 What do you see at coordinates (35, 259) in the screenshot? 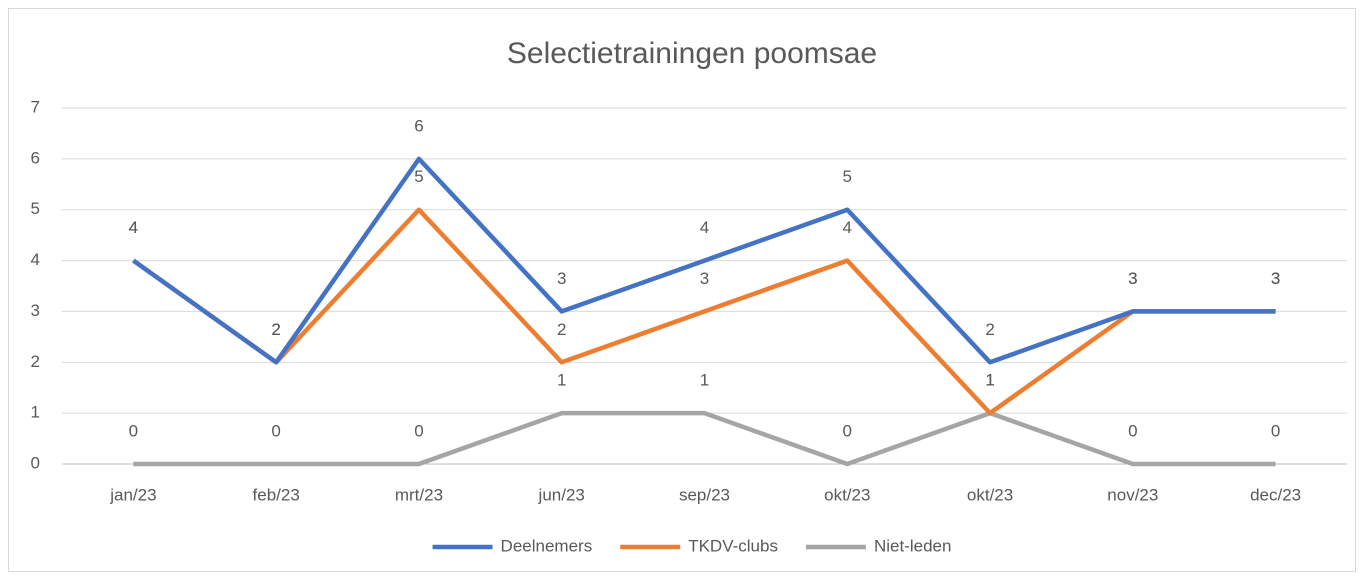
I see `y-tick-label: 4` at bounding box center [35, 259].